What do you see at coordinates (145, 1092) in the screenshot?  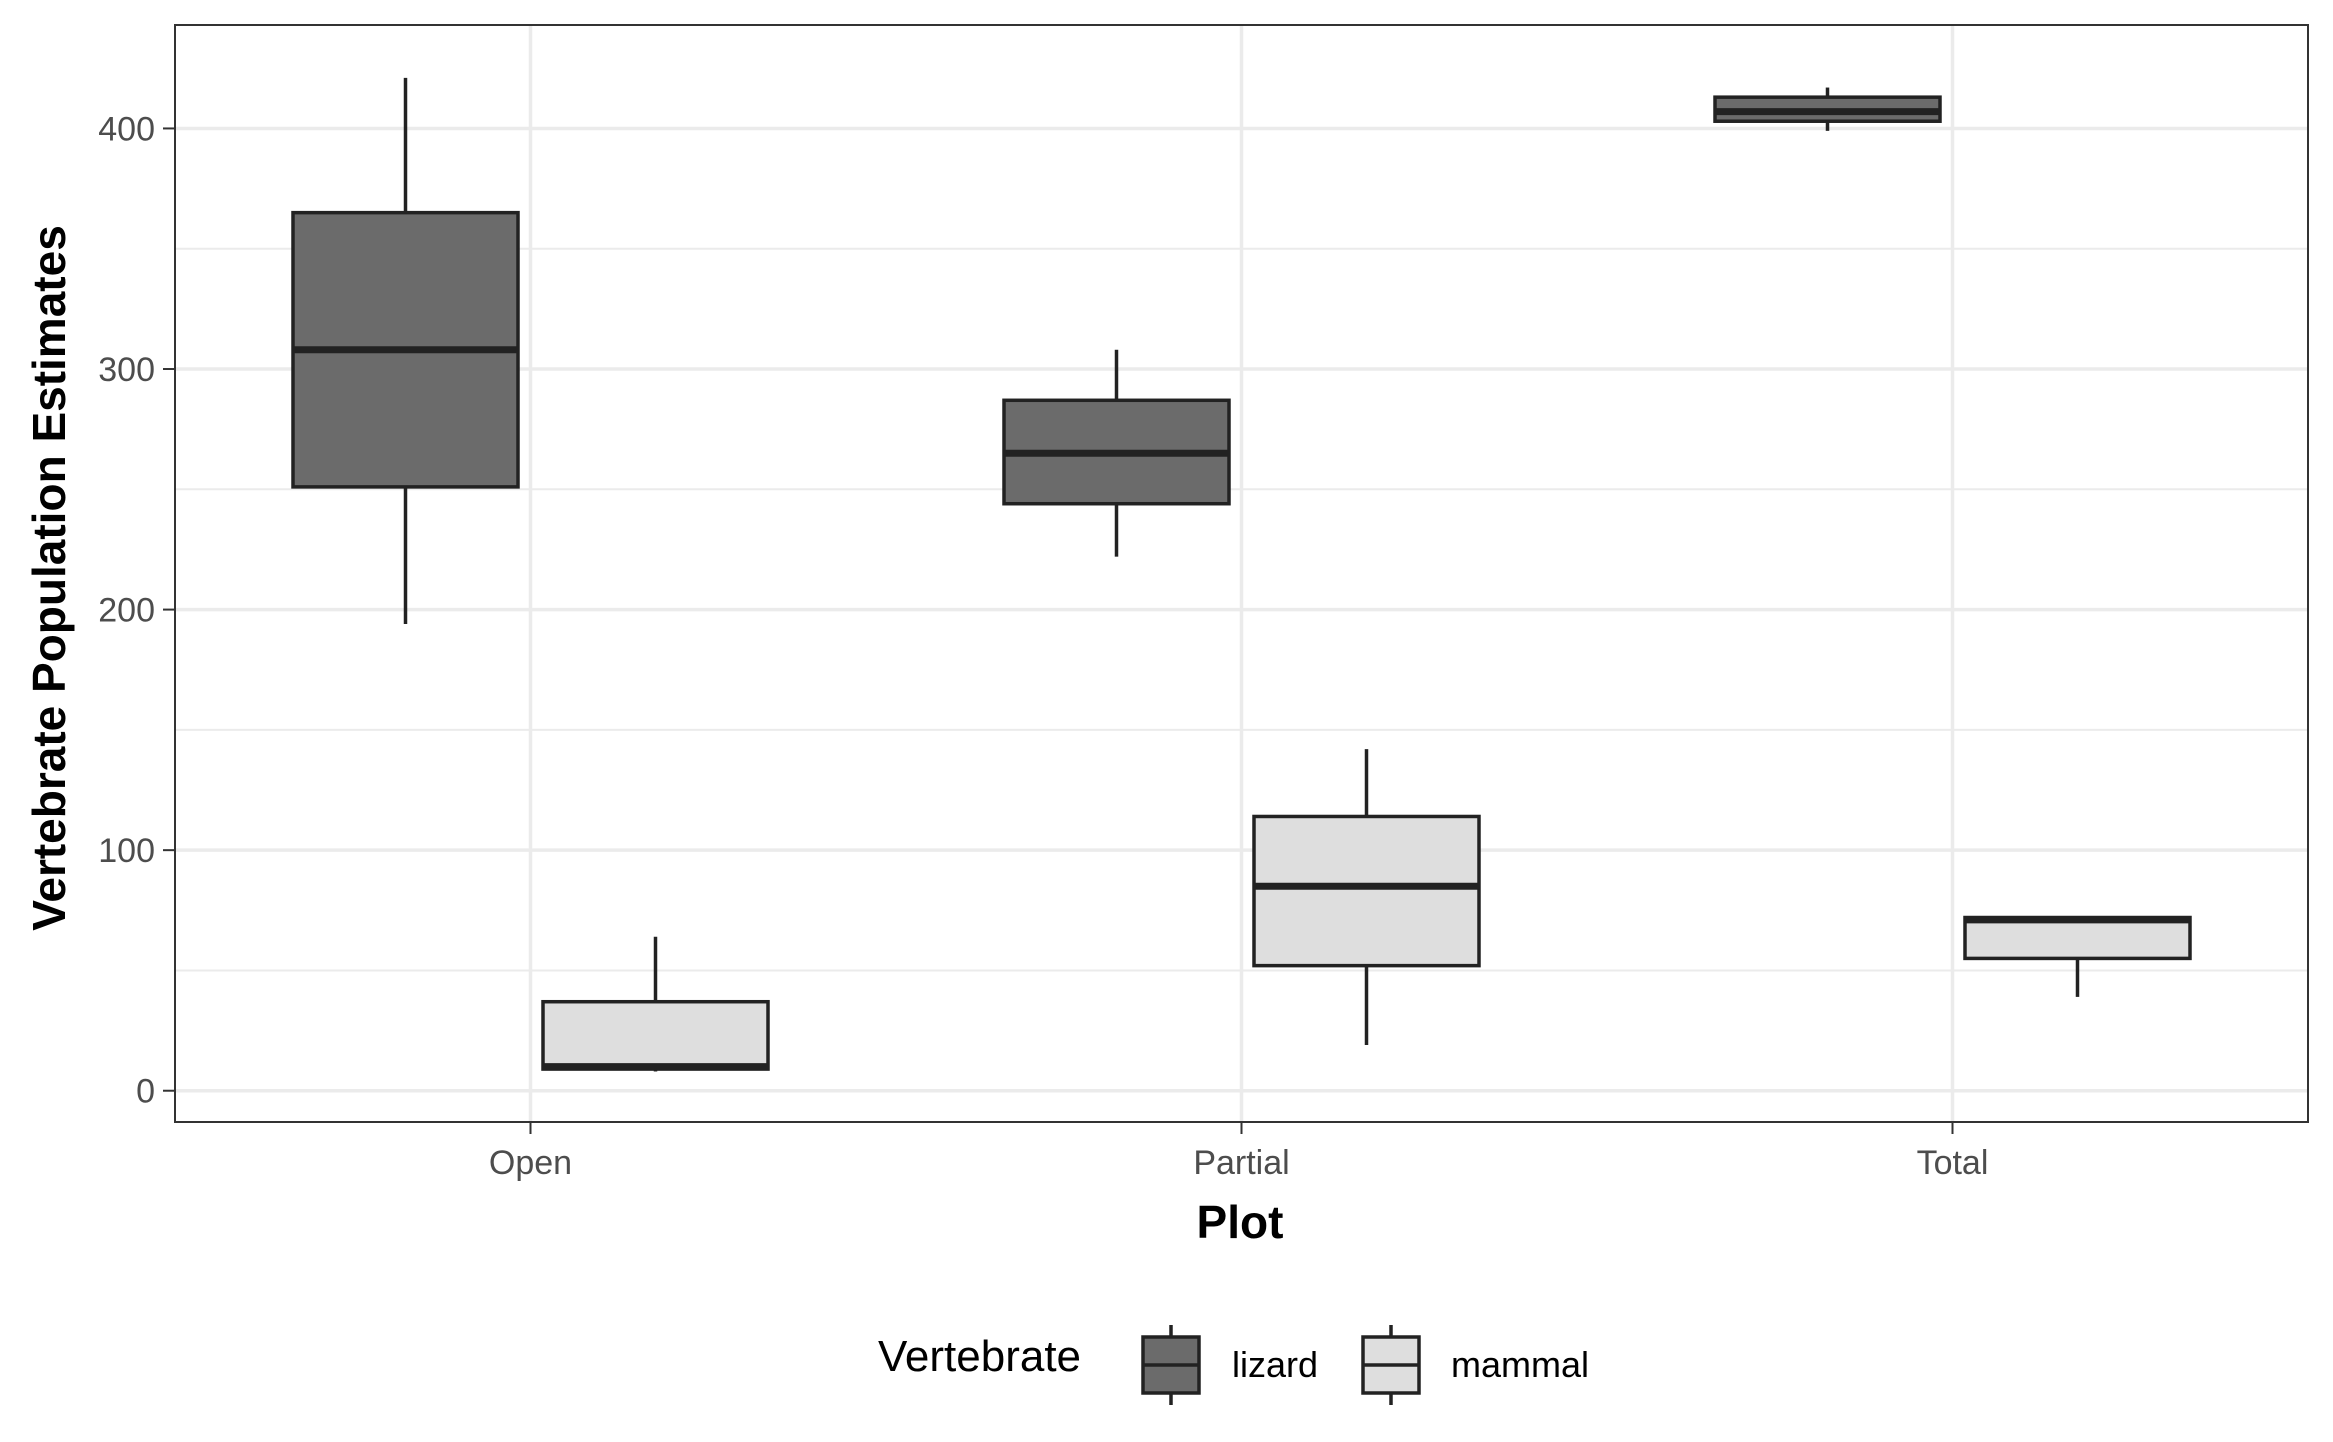 I see `y-tick-label: 0` at bounding box center [145, 1092].